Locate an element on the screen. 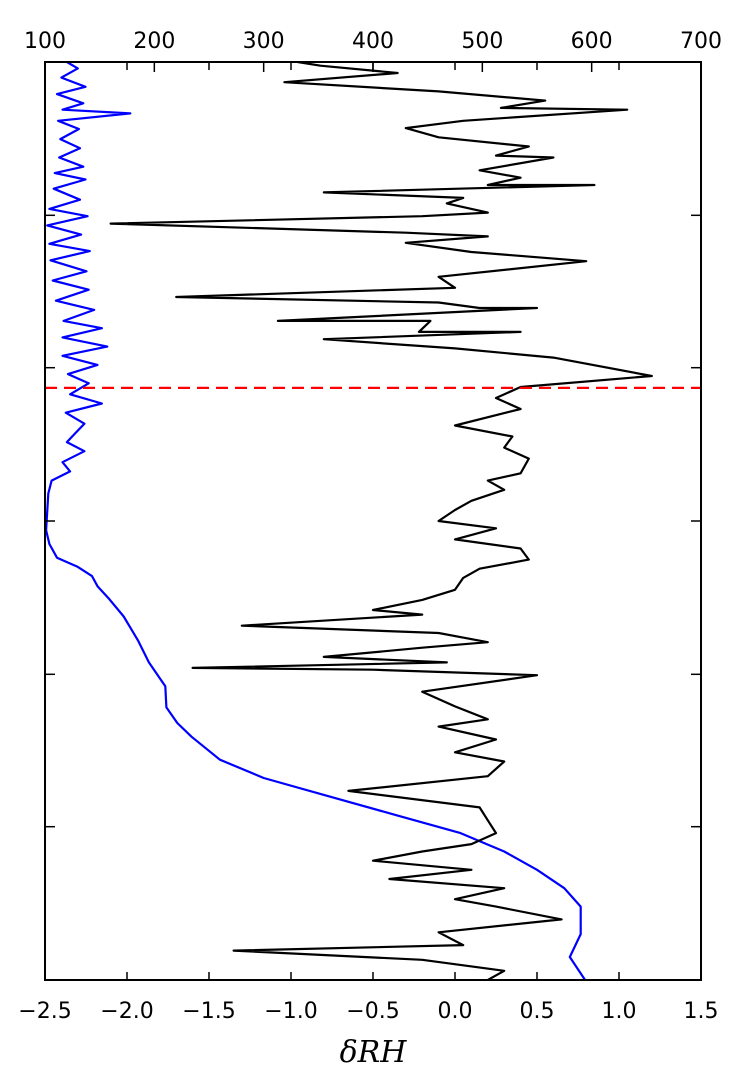 This screenshot has width=735, height=1072. x-bottom-tick-label: −2.5 is located at coordinates (44, 1011).